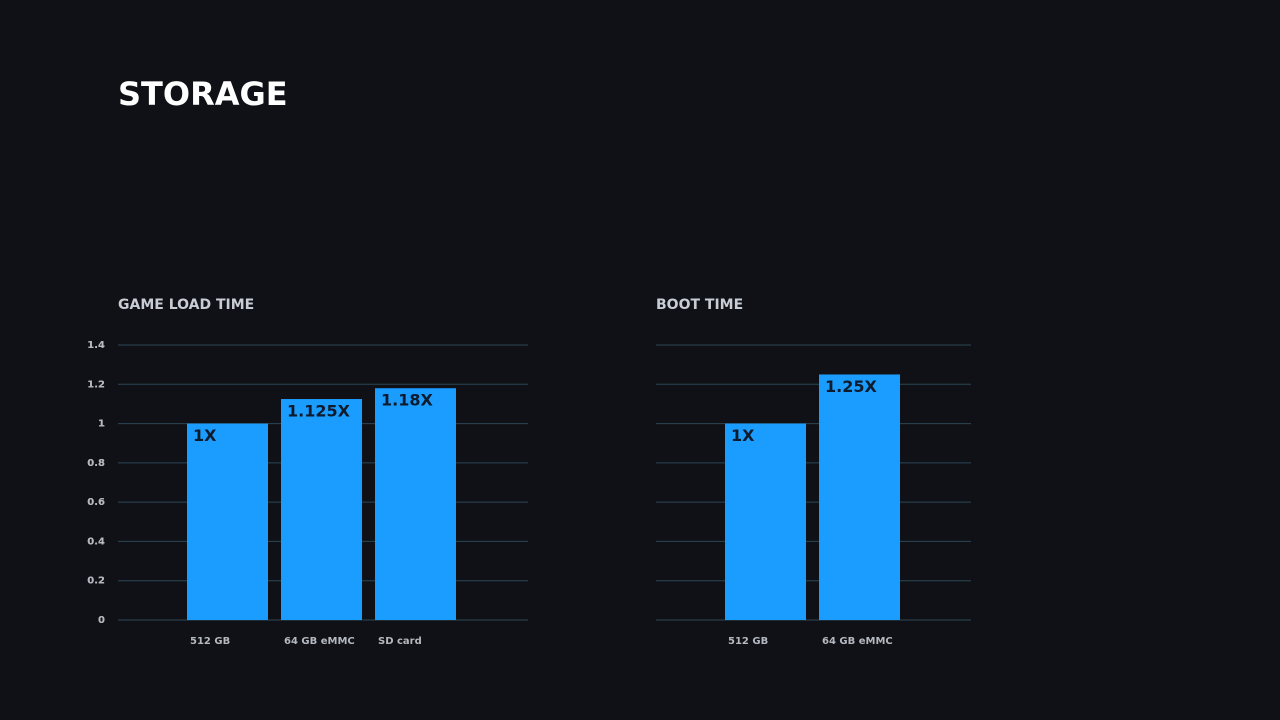 The image size is (1280, 720). What do you see at coordinates (407, 400) in the screenshot?
I see `data-label: 1.18X` at bounding box center [407, 400].